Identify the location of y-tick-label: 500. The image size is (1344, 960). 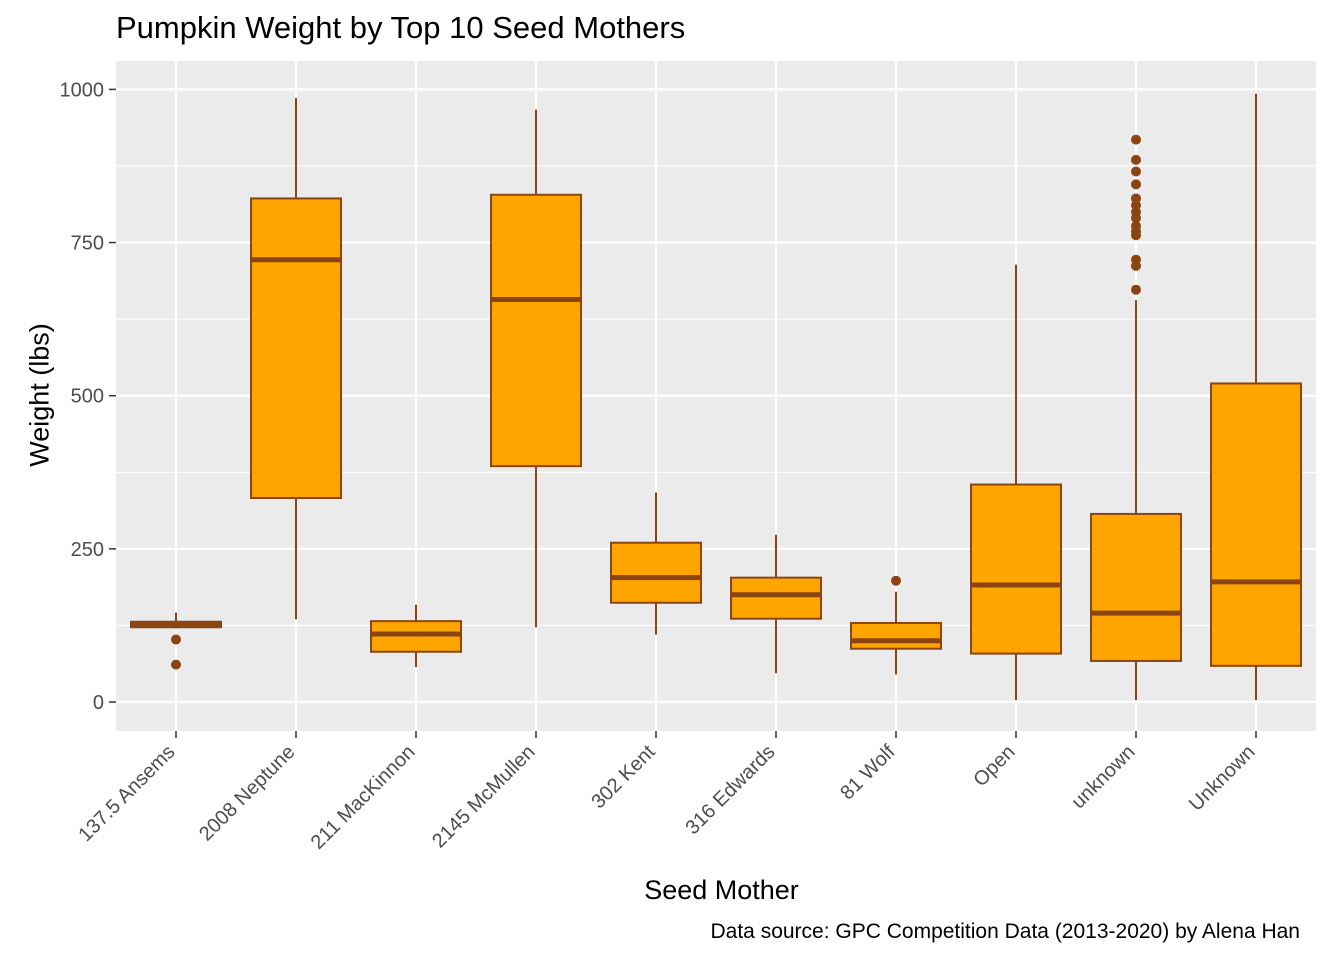
(87, 397).